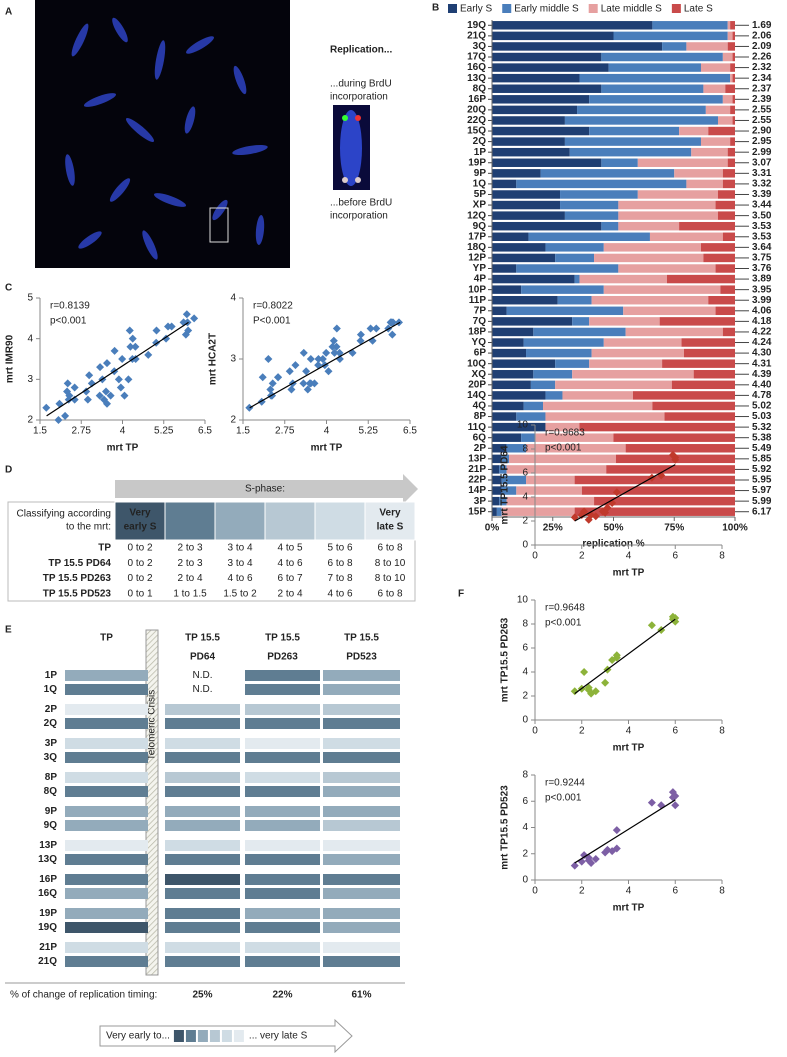  Describe the element at coordinates (190, 521) in the screenshot. I see `header-cell` at that location.